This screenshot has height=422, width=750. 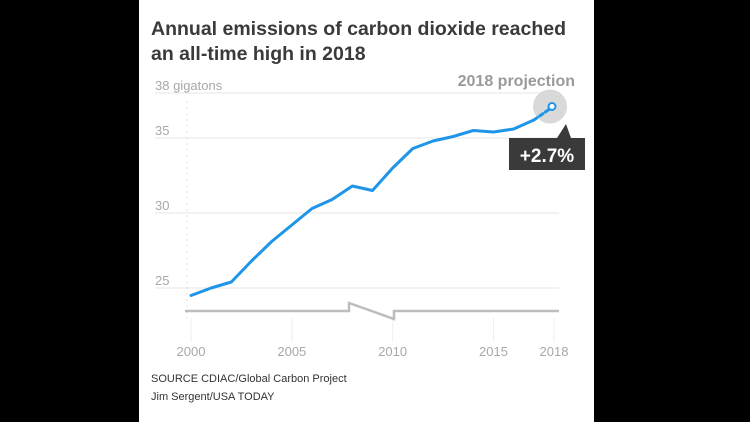 What do you see at coordinates (213, 397) in the screenshot?
I see `author-credit: Jim Sergent/USA TODAY` at bounding box center [213, 397].